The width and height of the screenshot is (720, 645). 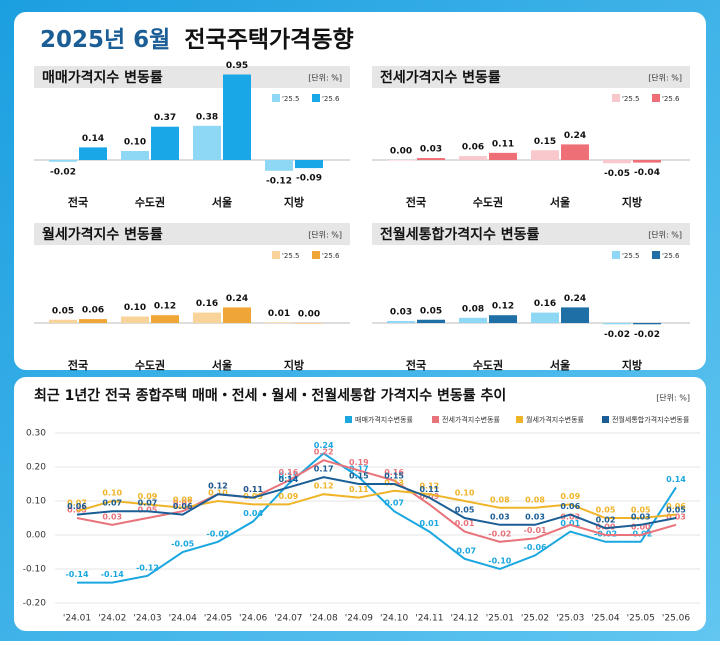 I want to click on x-tick-label: '24.11, so click(x=429, y=619).